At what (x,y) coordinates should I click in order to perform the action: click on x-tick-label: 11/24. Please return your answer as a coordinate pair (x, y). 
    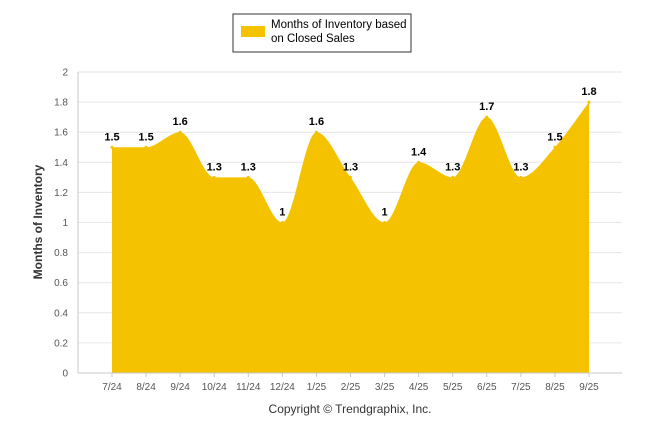
    Looking at the image, I should click on (248, 387).